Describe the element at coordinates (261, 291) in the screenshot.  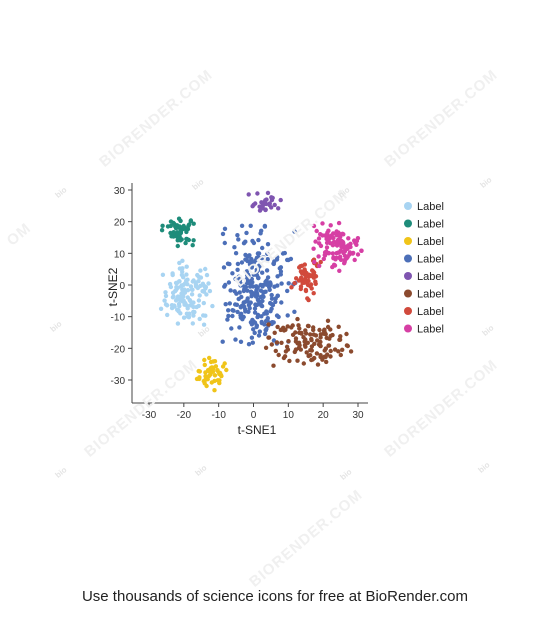
I see `chart-points` at that location.